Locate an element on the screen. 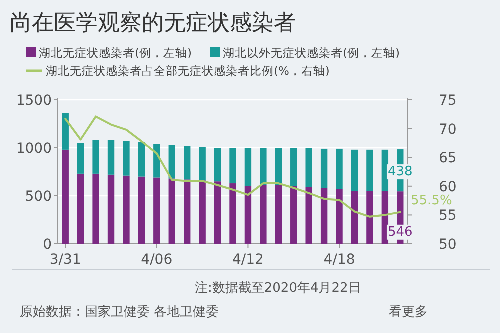  y2-tick-label: 75 is located at coordinates (448, 101).